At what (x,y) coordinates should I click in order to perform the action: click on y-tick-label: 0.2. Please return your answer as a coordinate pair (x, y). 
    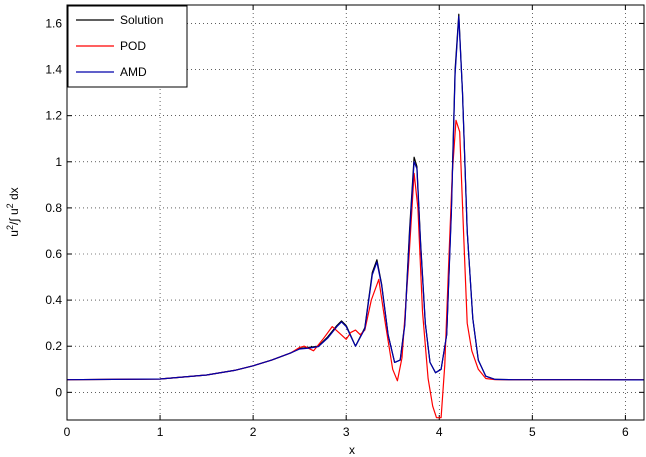
    Looking at the image, I should click on (53, 346).